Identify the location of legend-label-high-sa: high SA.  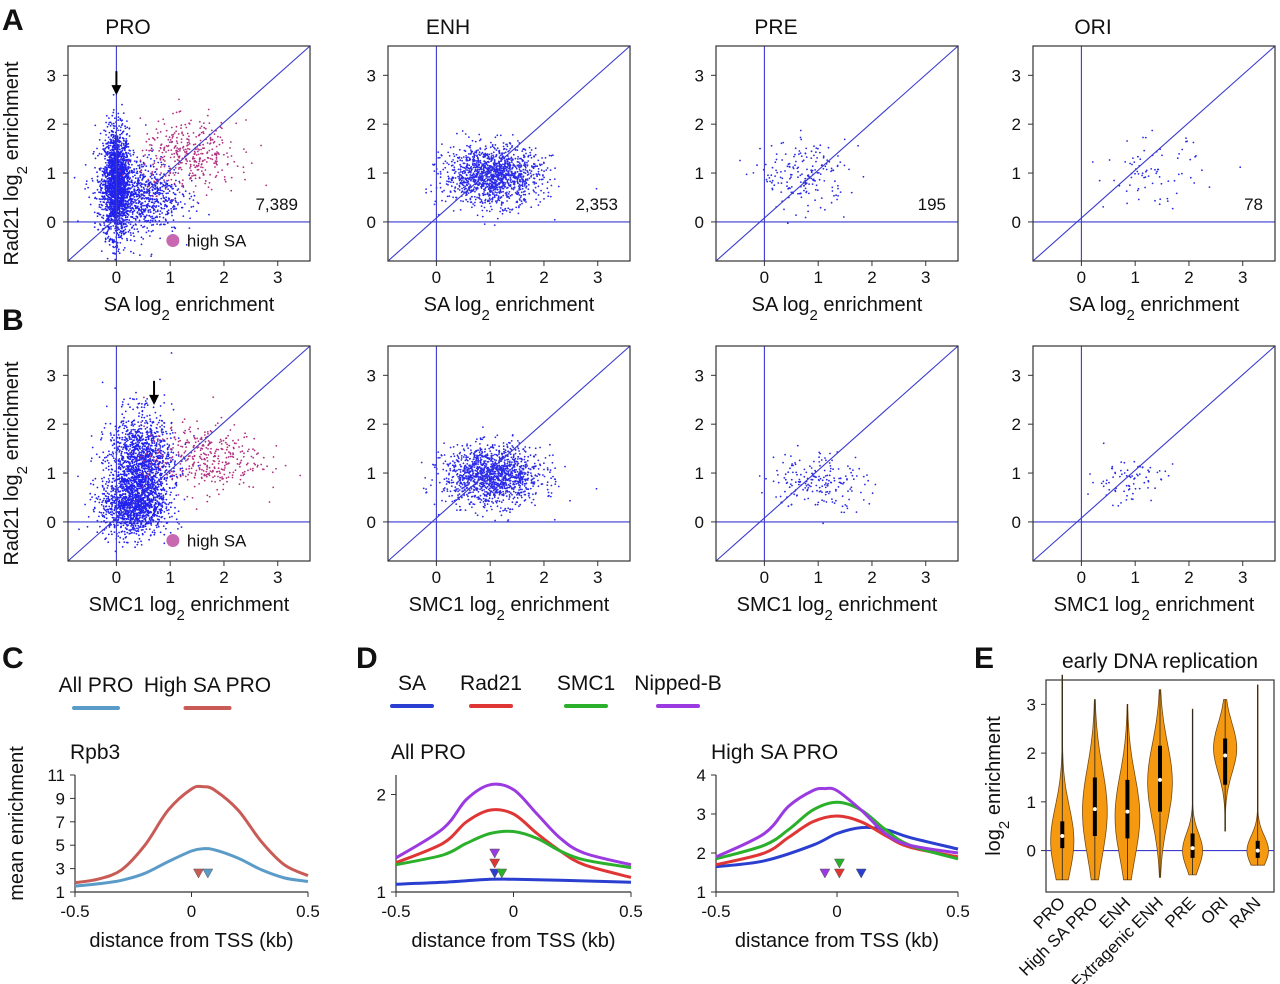
(217, 240).